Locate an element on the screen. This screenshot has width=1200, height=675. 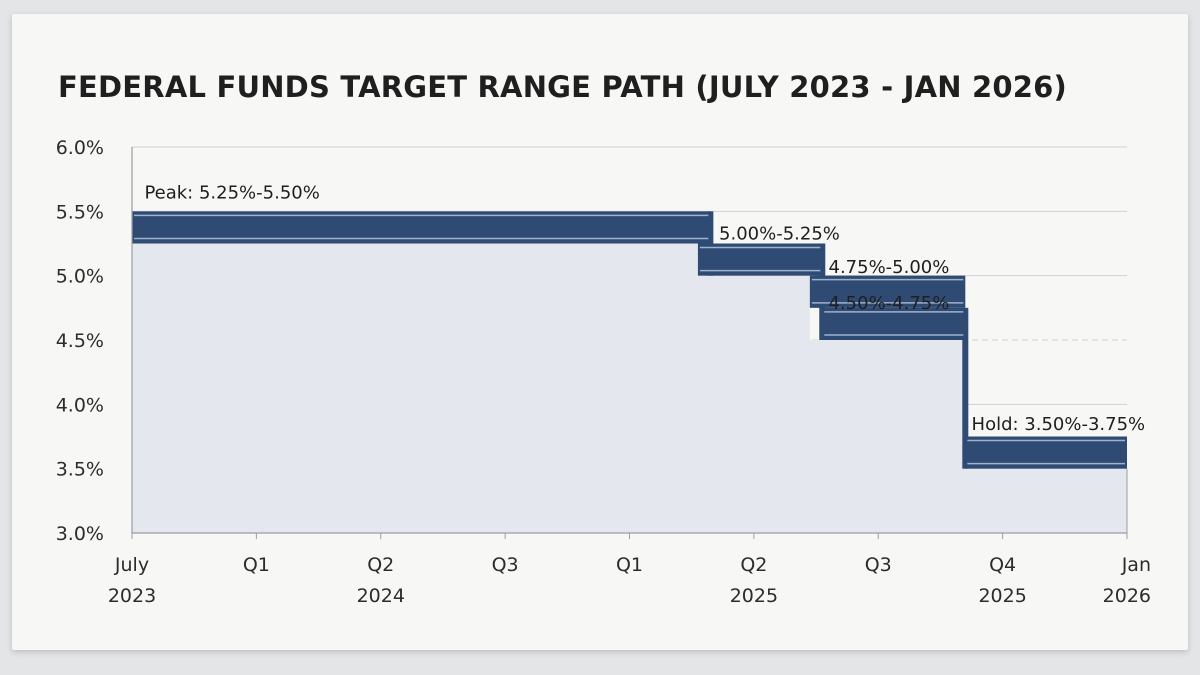
y-tick-label-2: 5.0% is located at coordinates (80, 277).